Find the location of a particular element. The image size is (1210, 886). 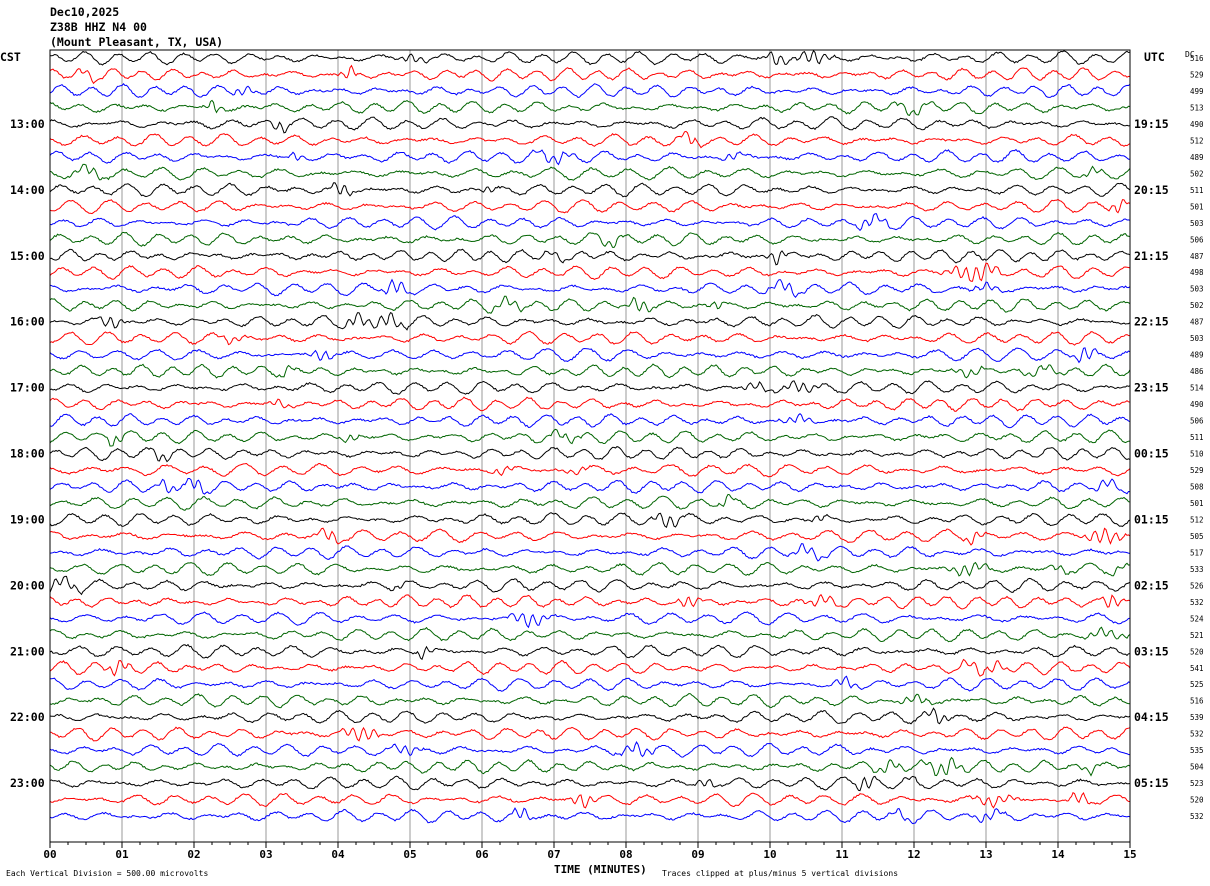

dc-offset-label: 525 is located at coordinates (1197, 684).